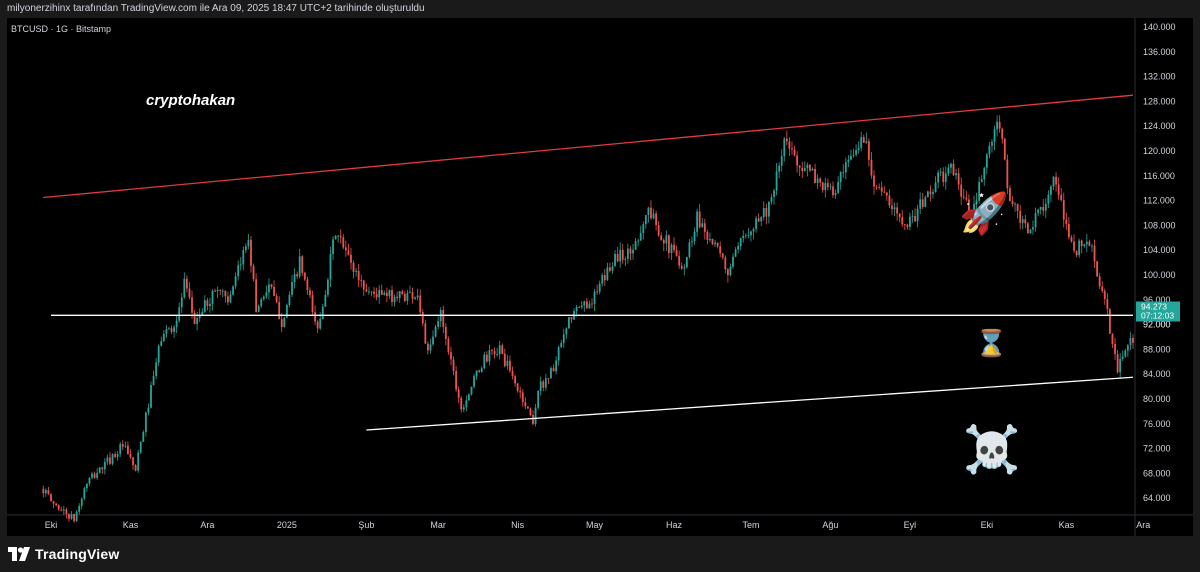 This screenshot has width=1200, height=572. What do you see at coordinates (1159, 27) in the screenshot?
I see `y-tick-label: 140.000` at bounding box center [1159, 27].